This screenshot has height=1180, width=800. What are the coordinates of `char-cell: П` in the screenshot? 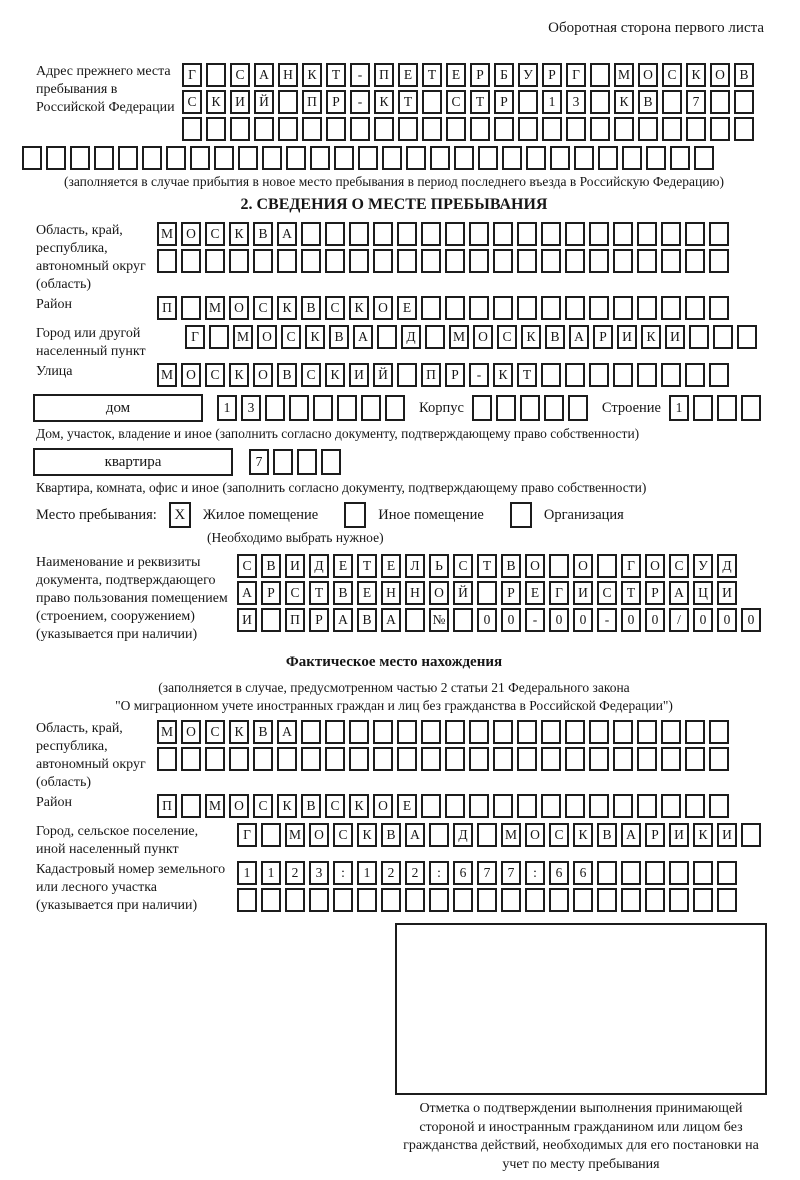 It's located at (167, 308).